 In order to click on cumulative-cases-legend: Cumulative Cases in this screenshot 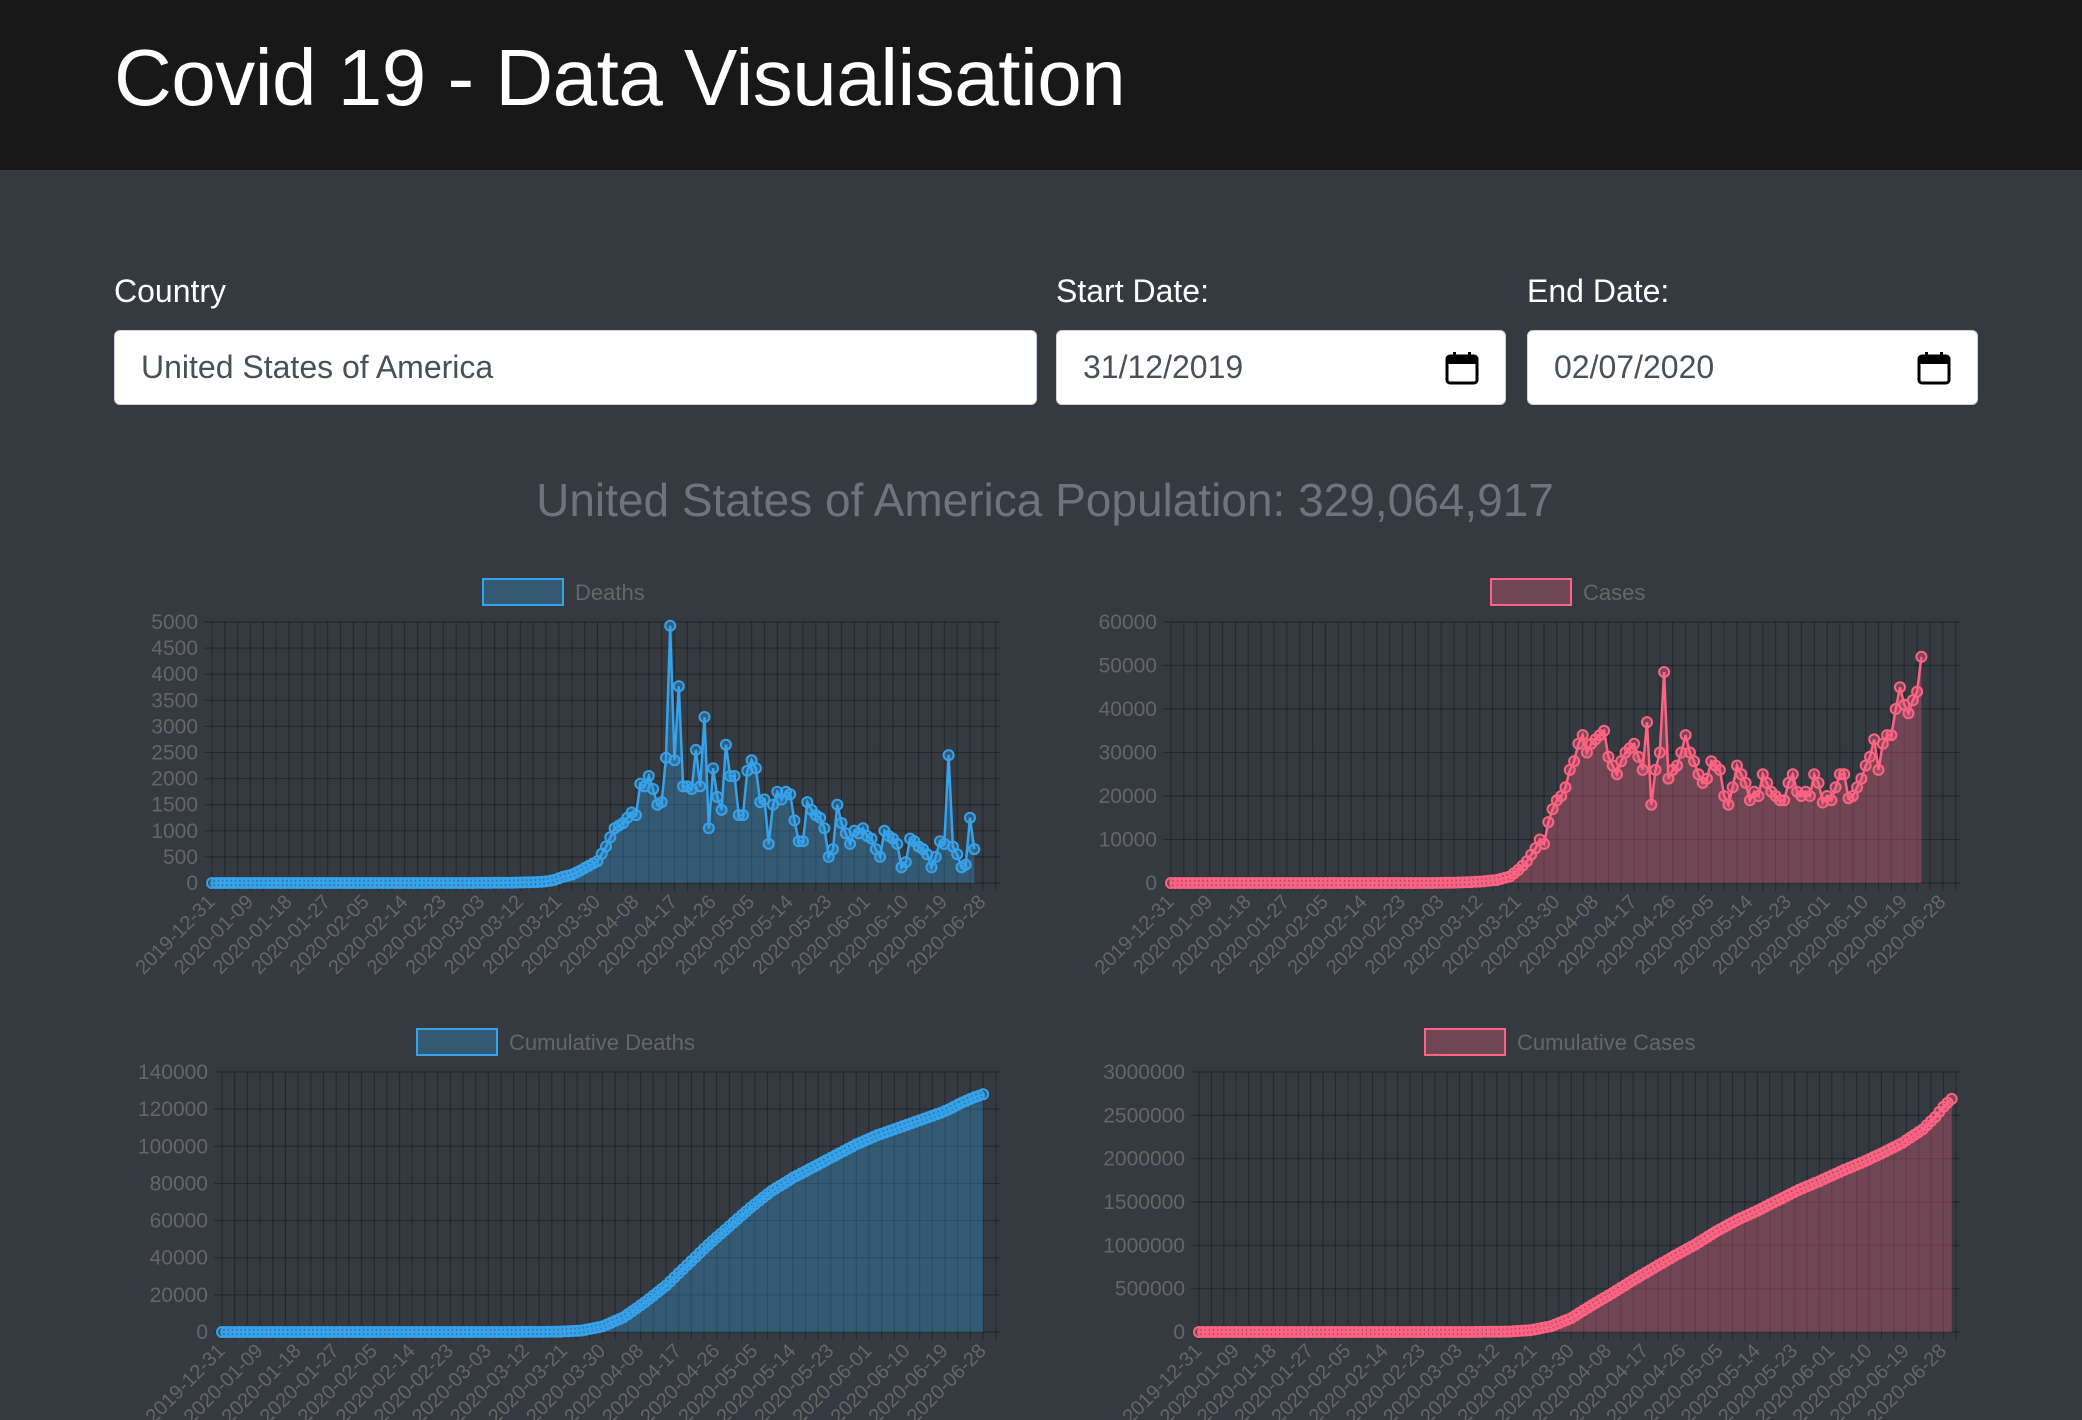, I will do `click(1560, 1042)`.